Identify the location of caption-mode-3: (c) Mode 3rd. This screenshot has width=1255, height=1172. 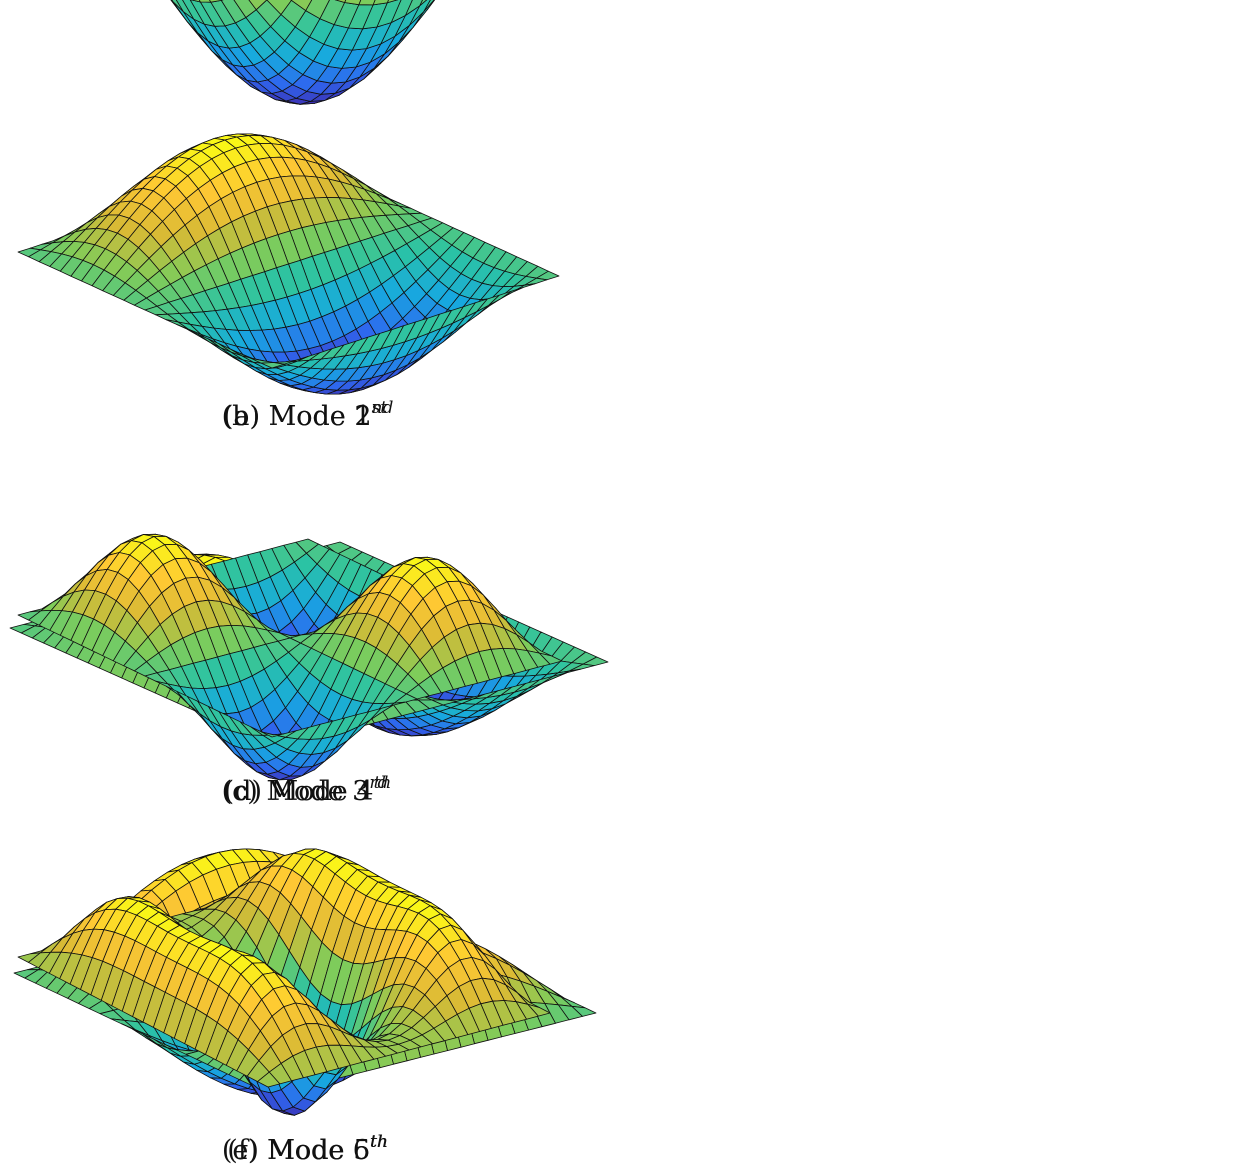
(305, 790).